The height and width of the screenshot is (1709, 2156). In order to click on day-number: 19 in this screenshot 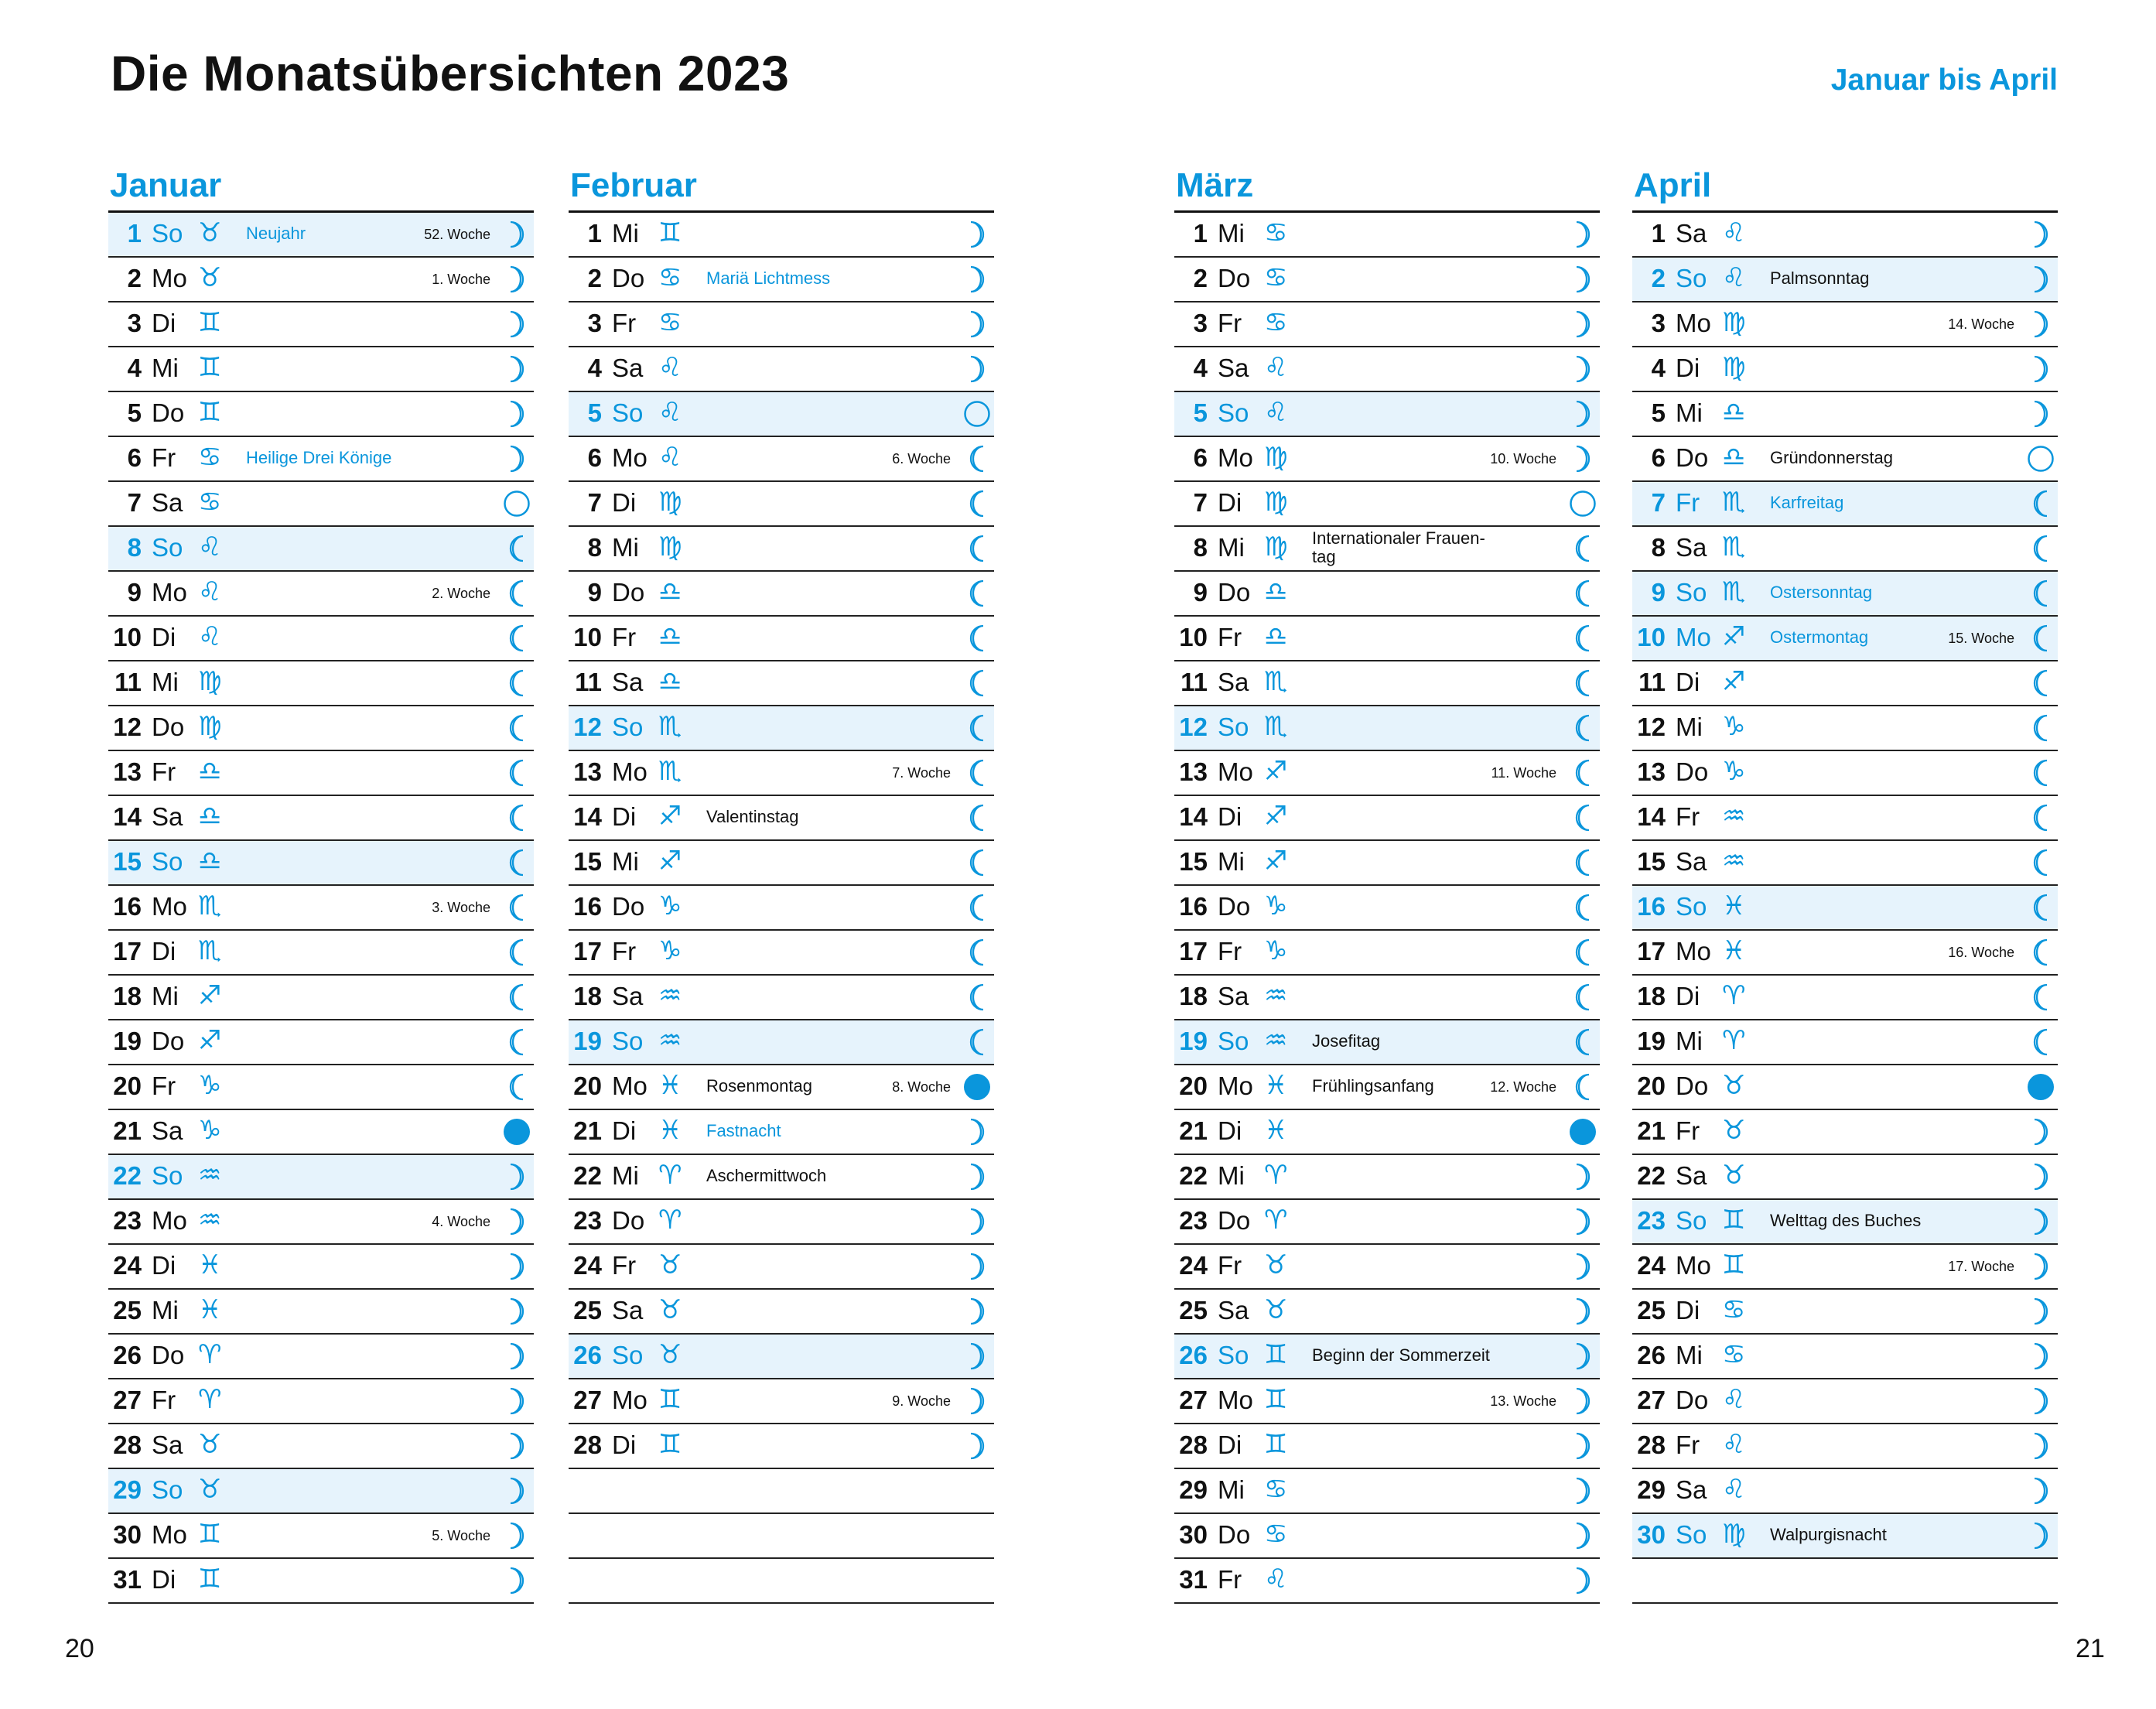, I will do `click(127, 1041)`.